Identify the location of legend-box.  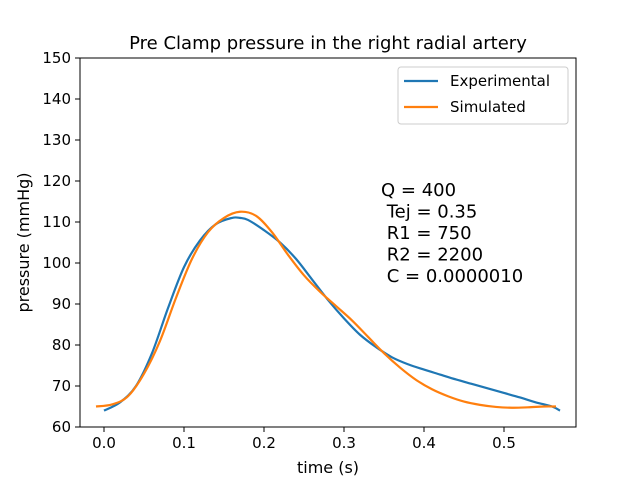
(483, 95).